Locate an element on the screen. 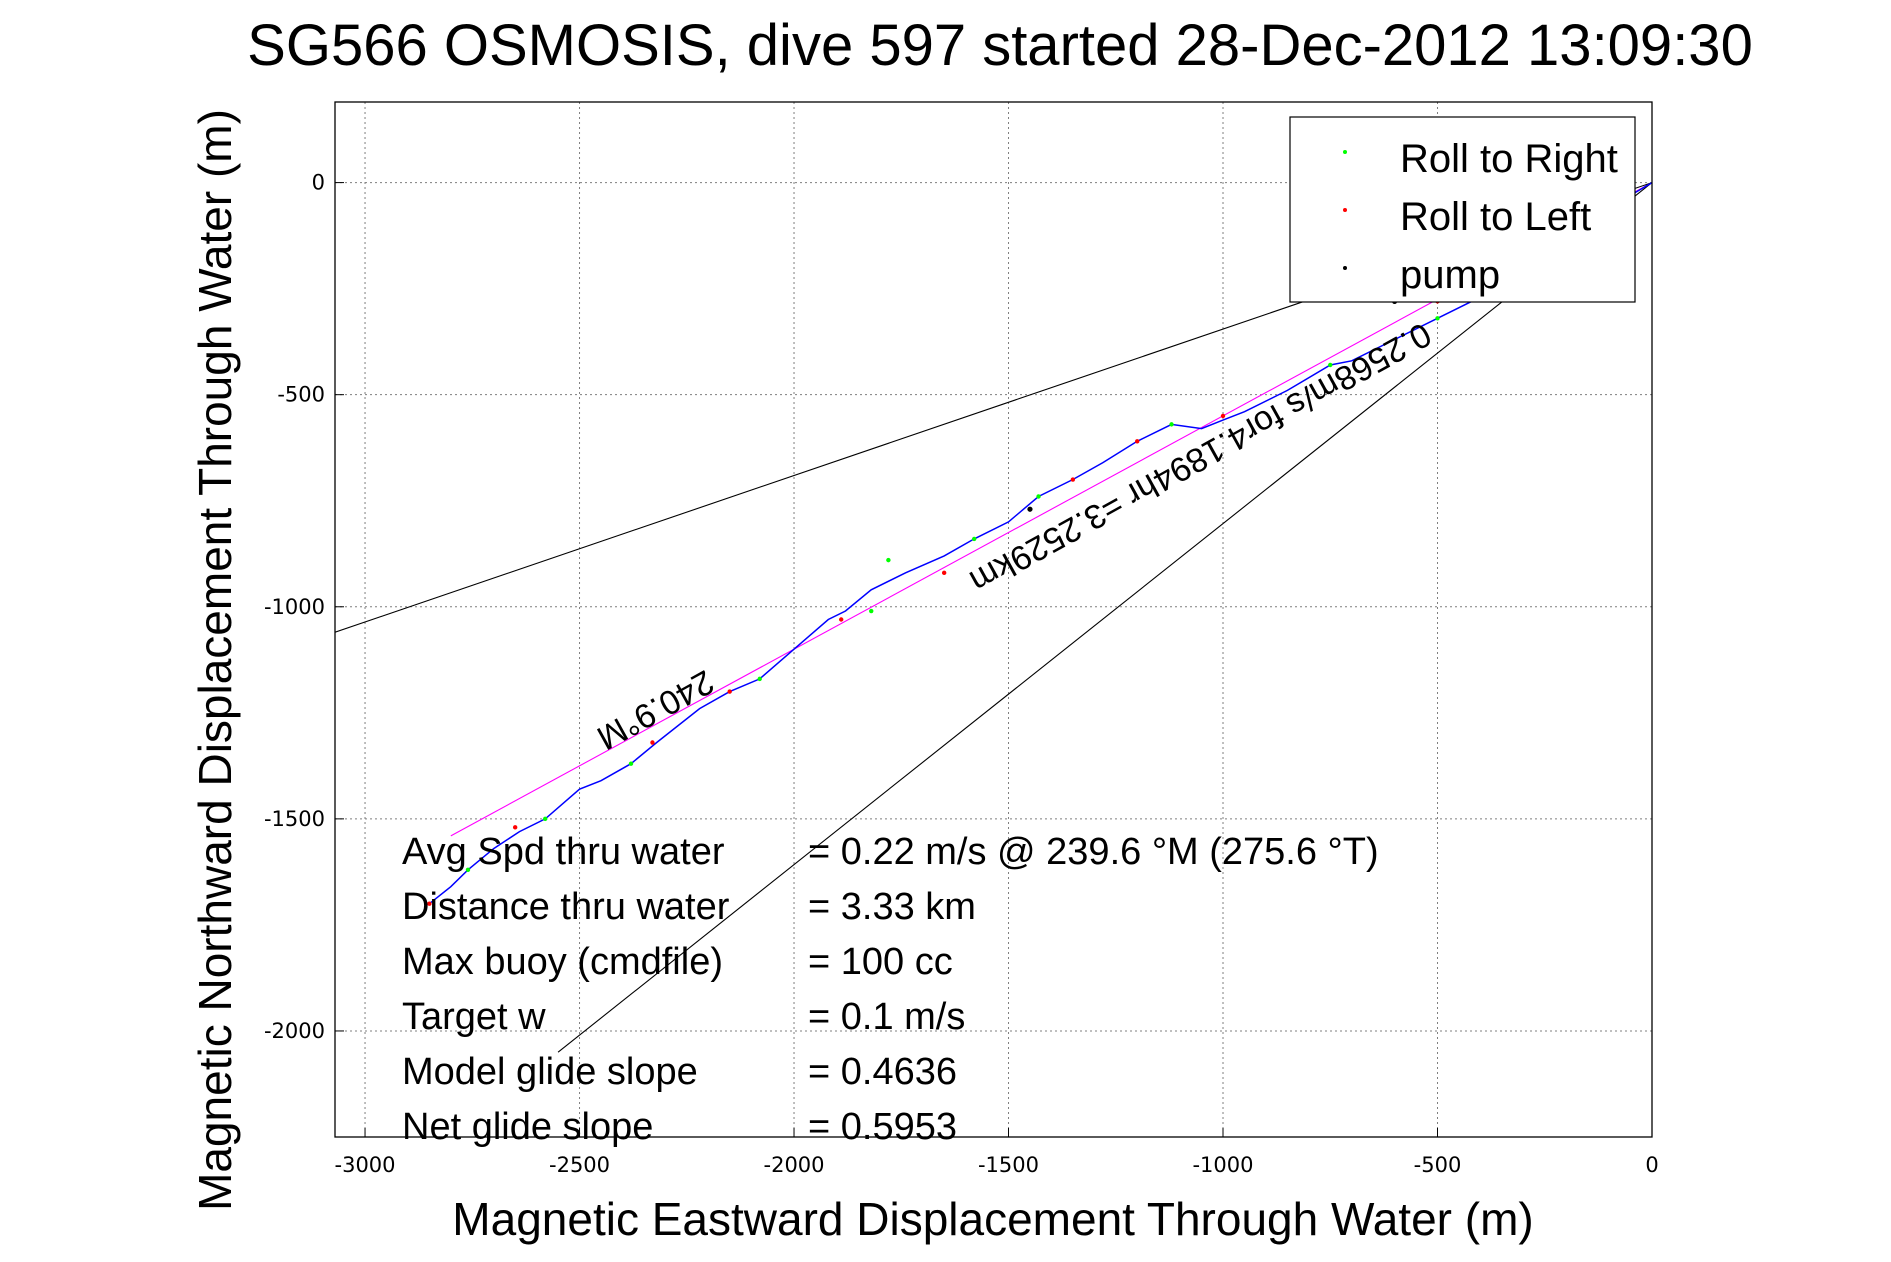  stat-value: = 0.4636 is located at coordinates (882, 1072).